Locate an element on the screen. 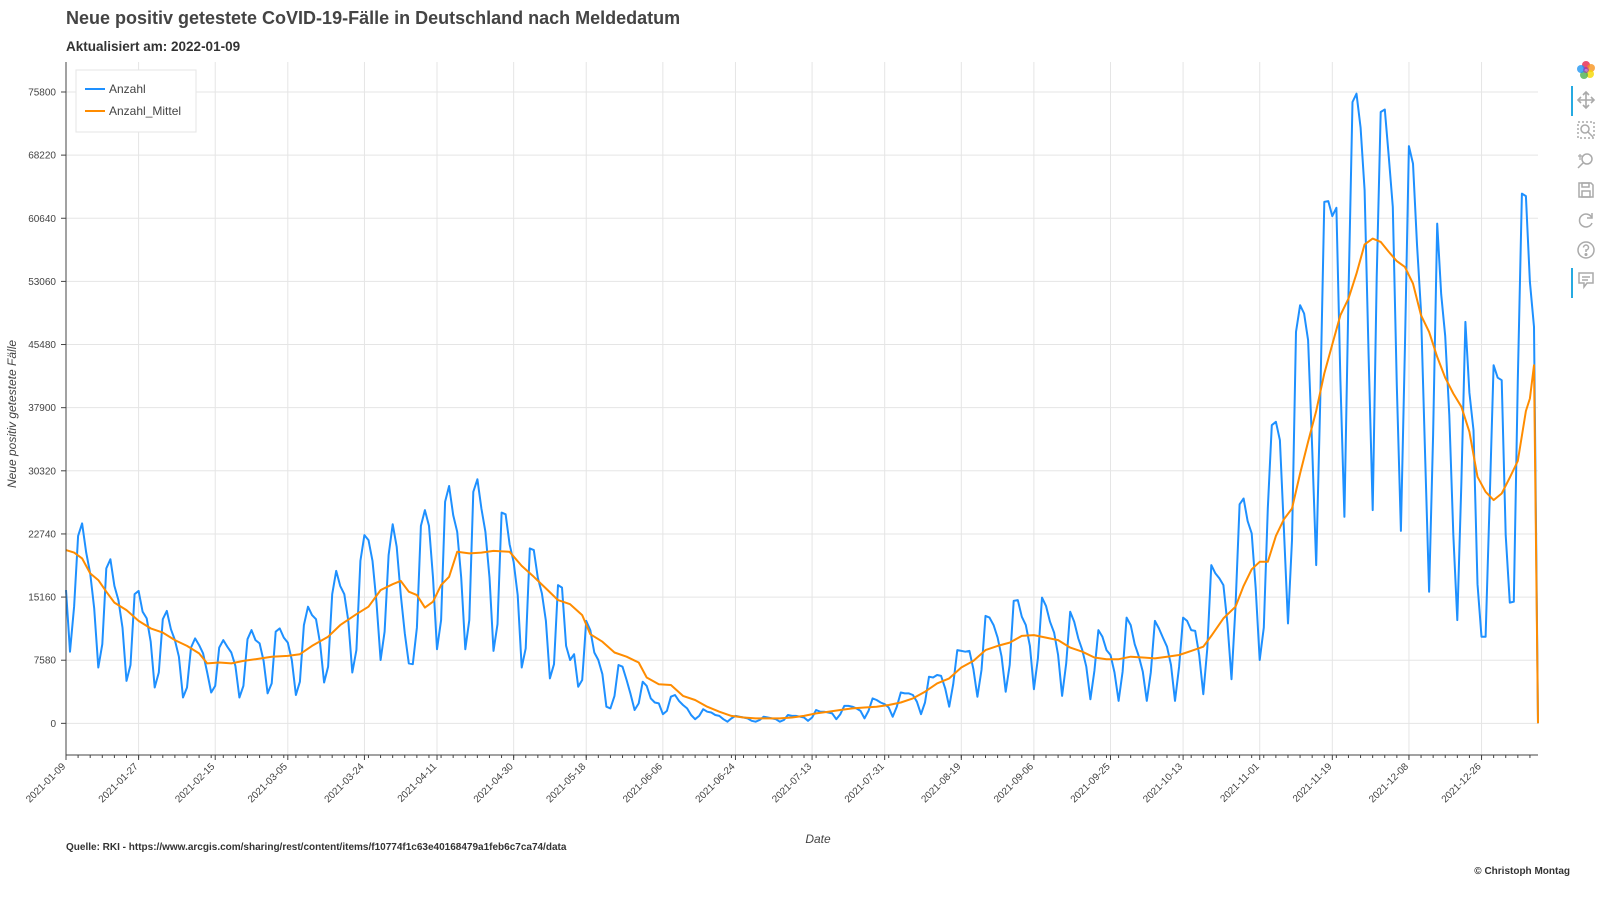 This screenshot has width=1600, height=900. y-tick-label: 68220 is located at coordinates (42, 156).